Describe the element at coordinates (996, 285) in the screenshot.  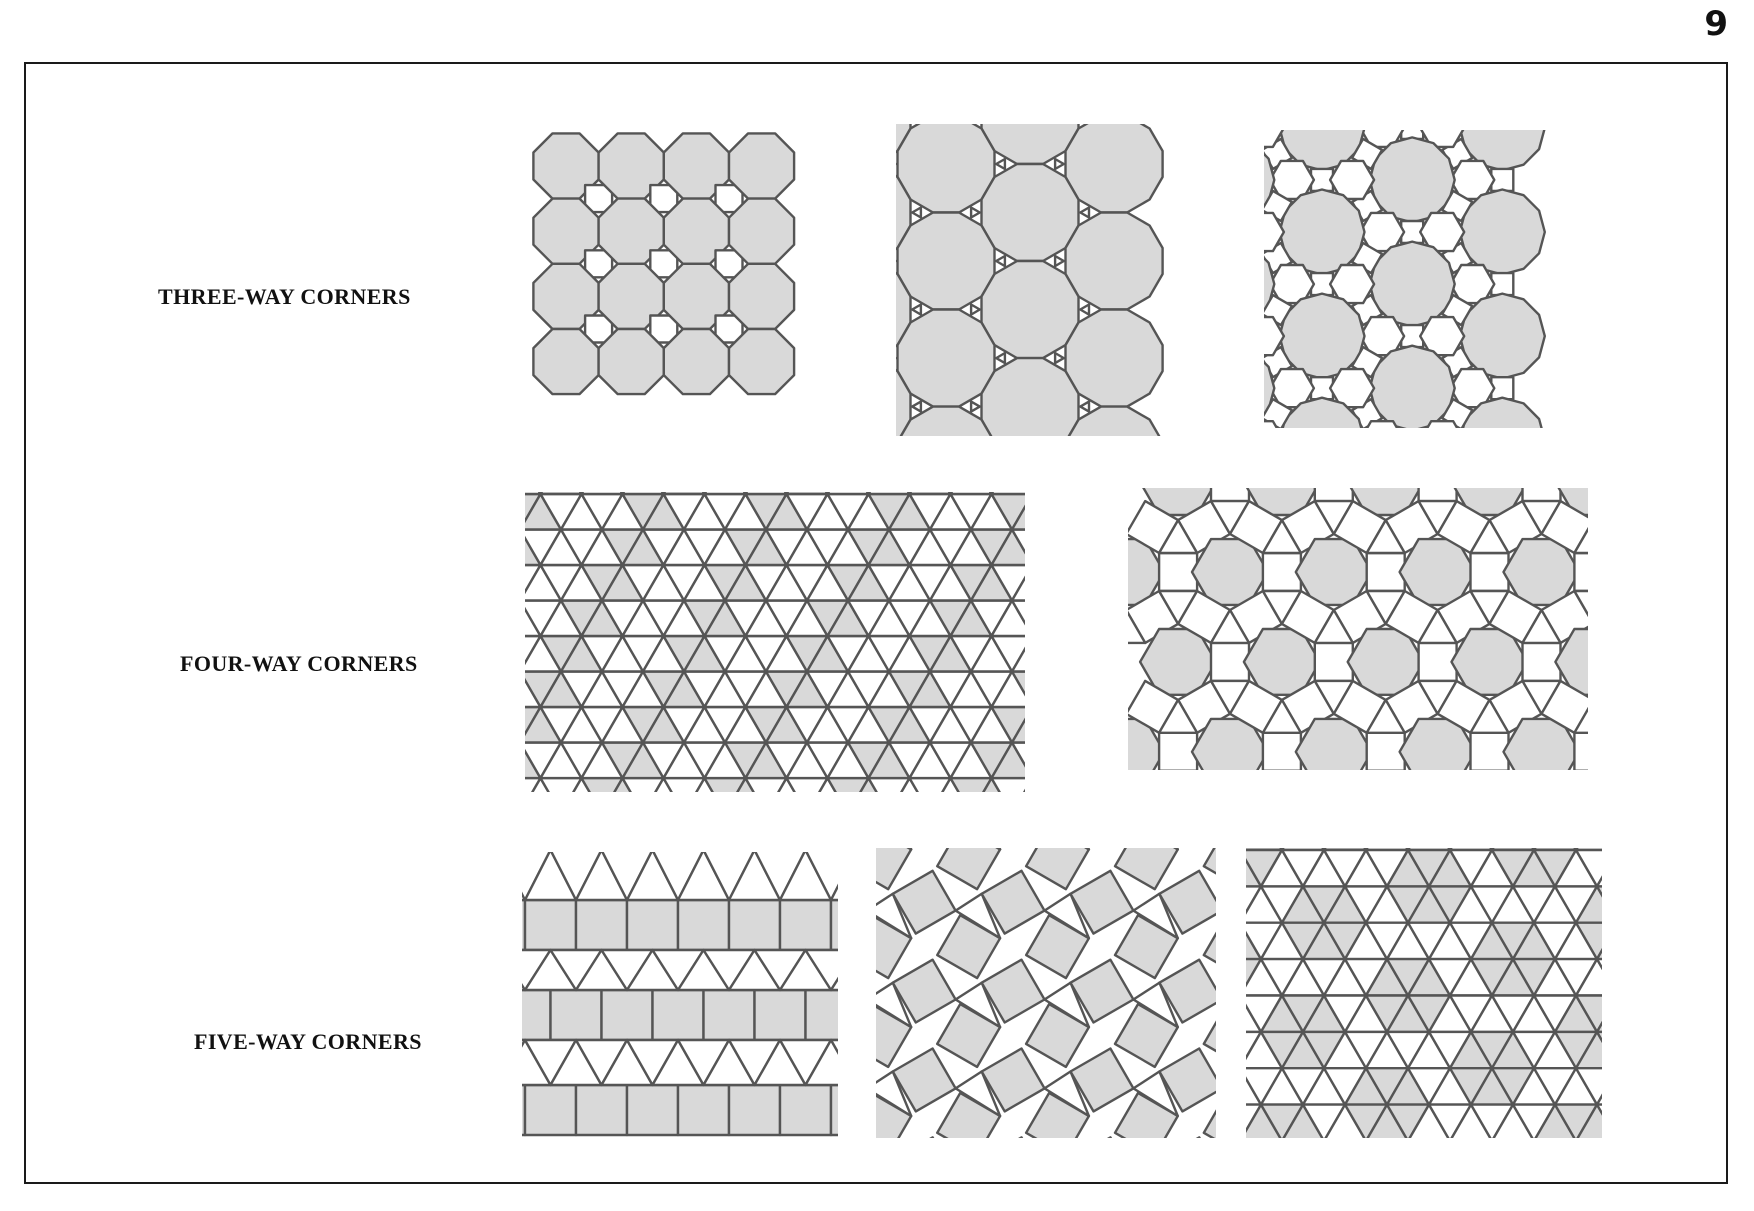
I see `tiling-dodecagon-triangle` at that location.